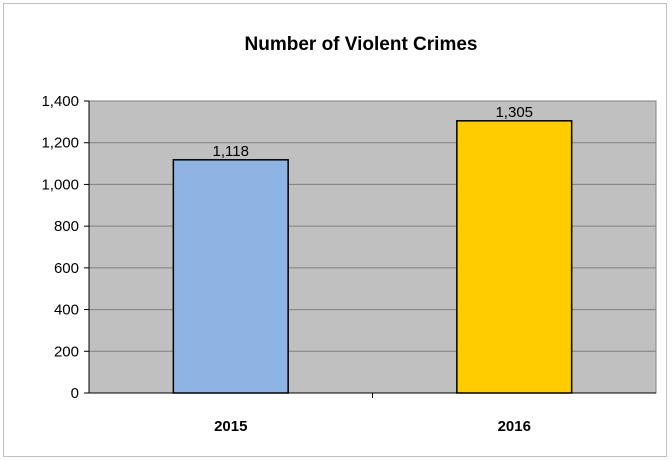 The image size is (672, 461). What do you see at coordinates (231, 151) in the screenshot?
I see `data-label: 1,118` at bounding box center [231, 151].